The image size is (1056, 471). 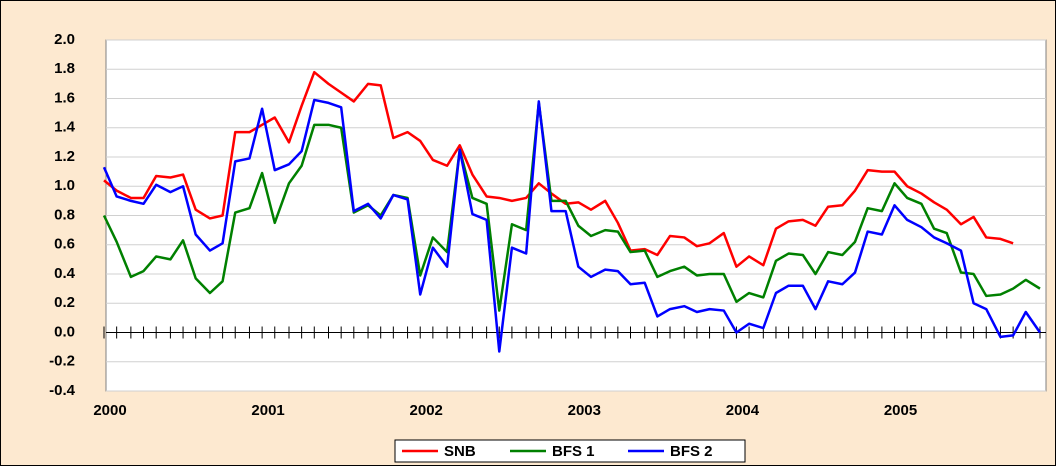 What do you see at coordinates (62, 390) in the screenshot?
I see `y-tick-label: -0.4` at bounding box center [62, 390].